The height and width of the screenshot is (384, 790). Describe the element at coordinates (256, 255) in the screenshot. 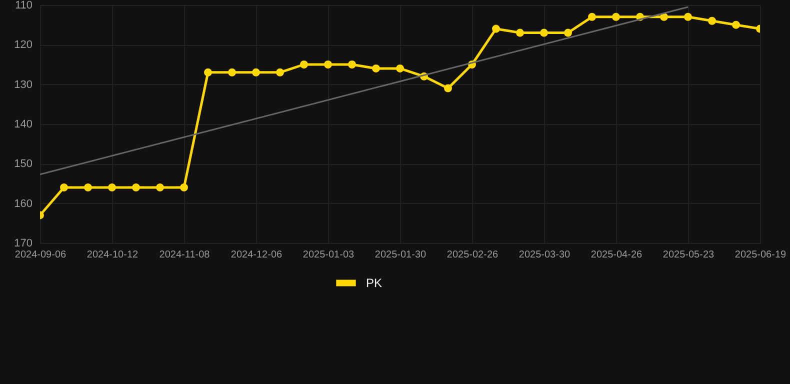

I see `x-tick-label: 2024-12-06` at that location.